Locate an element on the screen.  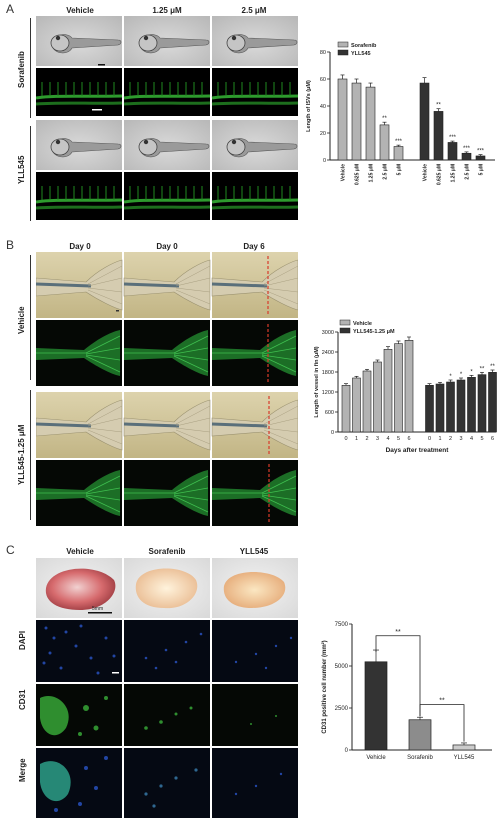
y-tick-label: 7500 is located at coordinates (342, 625).